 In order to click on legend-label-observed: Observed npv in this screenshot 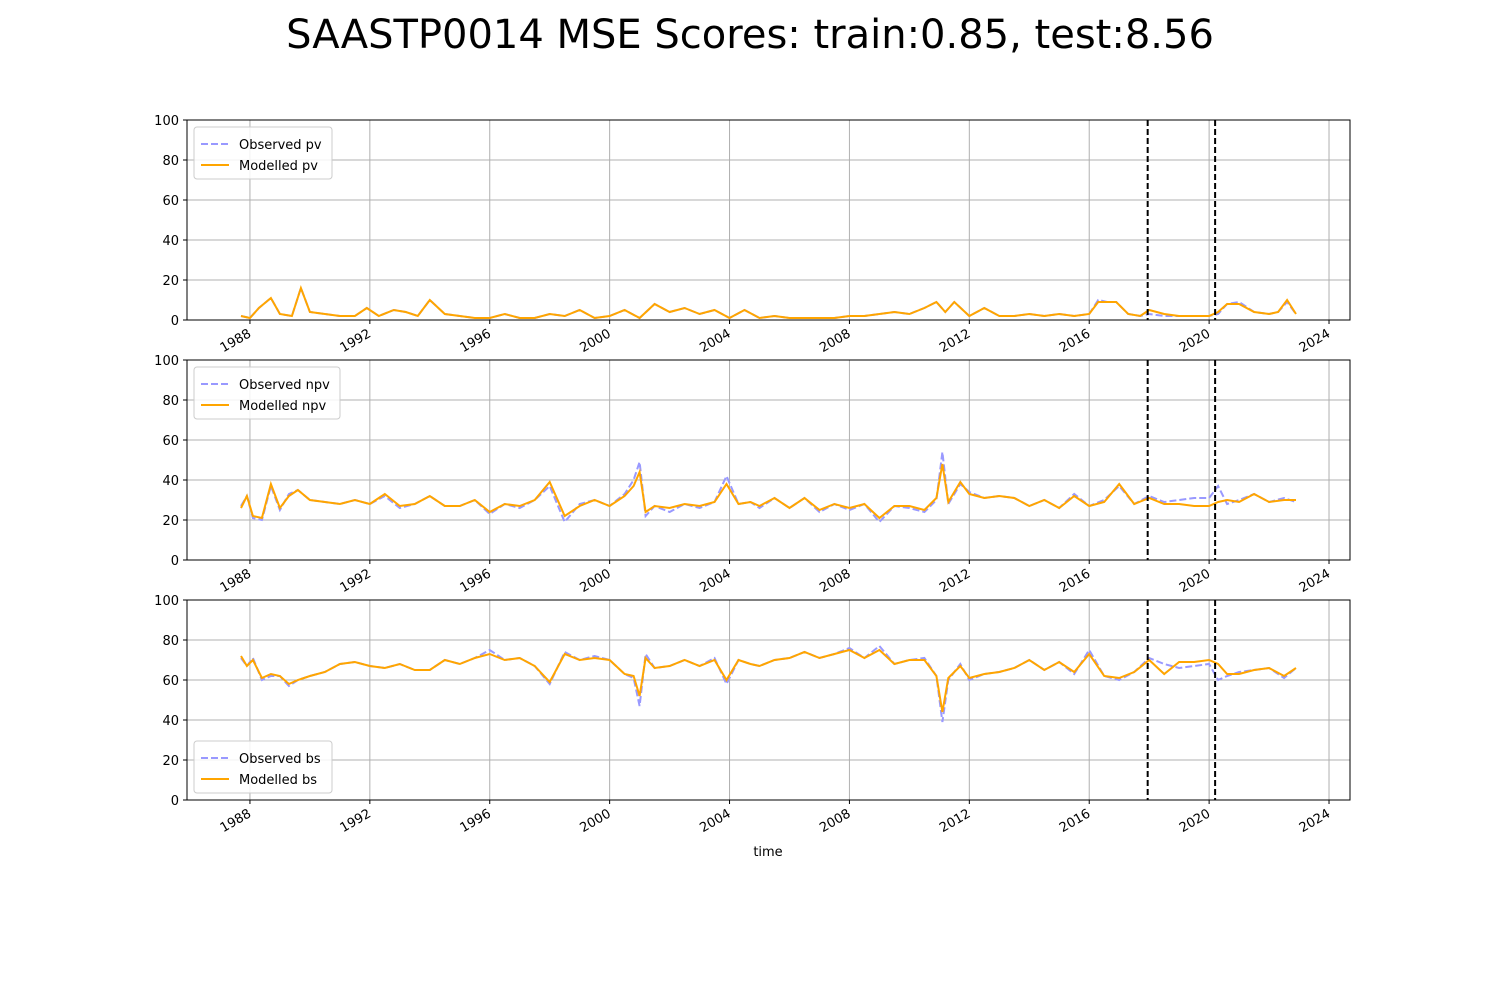, I will do `click(284, 385)`.